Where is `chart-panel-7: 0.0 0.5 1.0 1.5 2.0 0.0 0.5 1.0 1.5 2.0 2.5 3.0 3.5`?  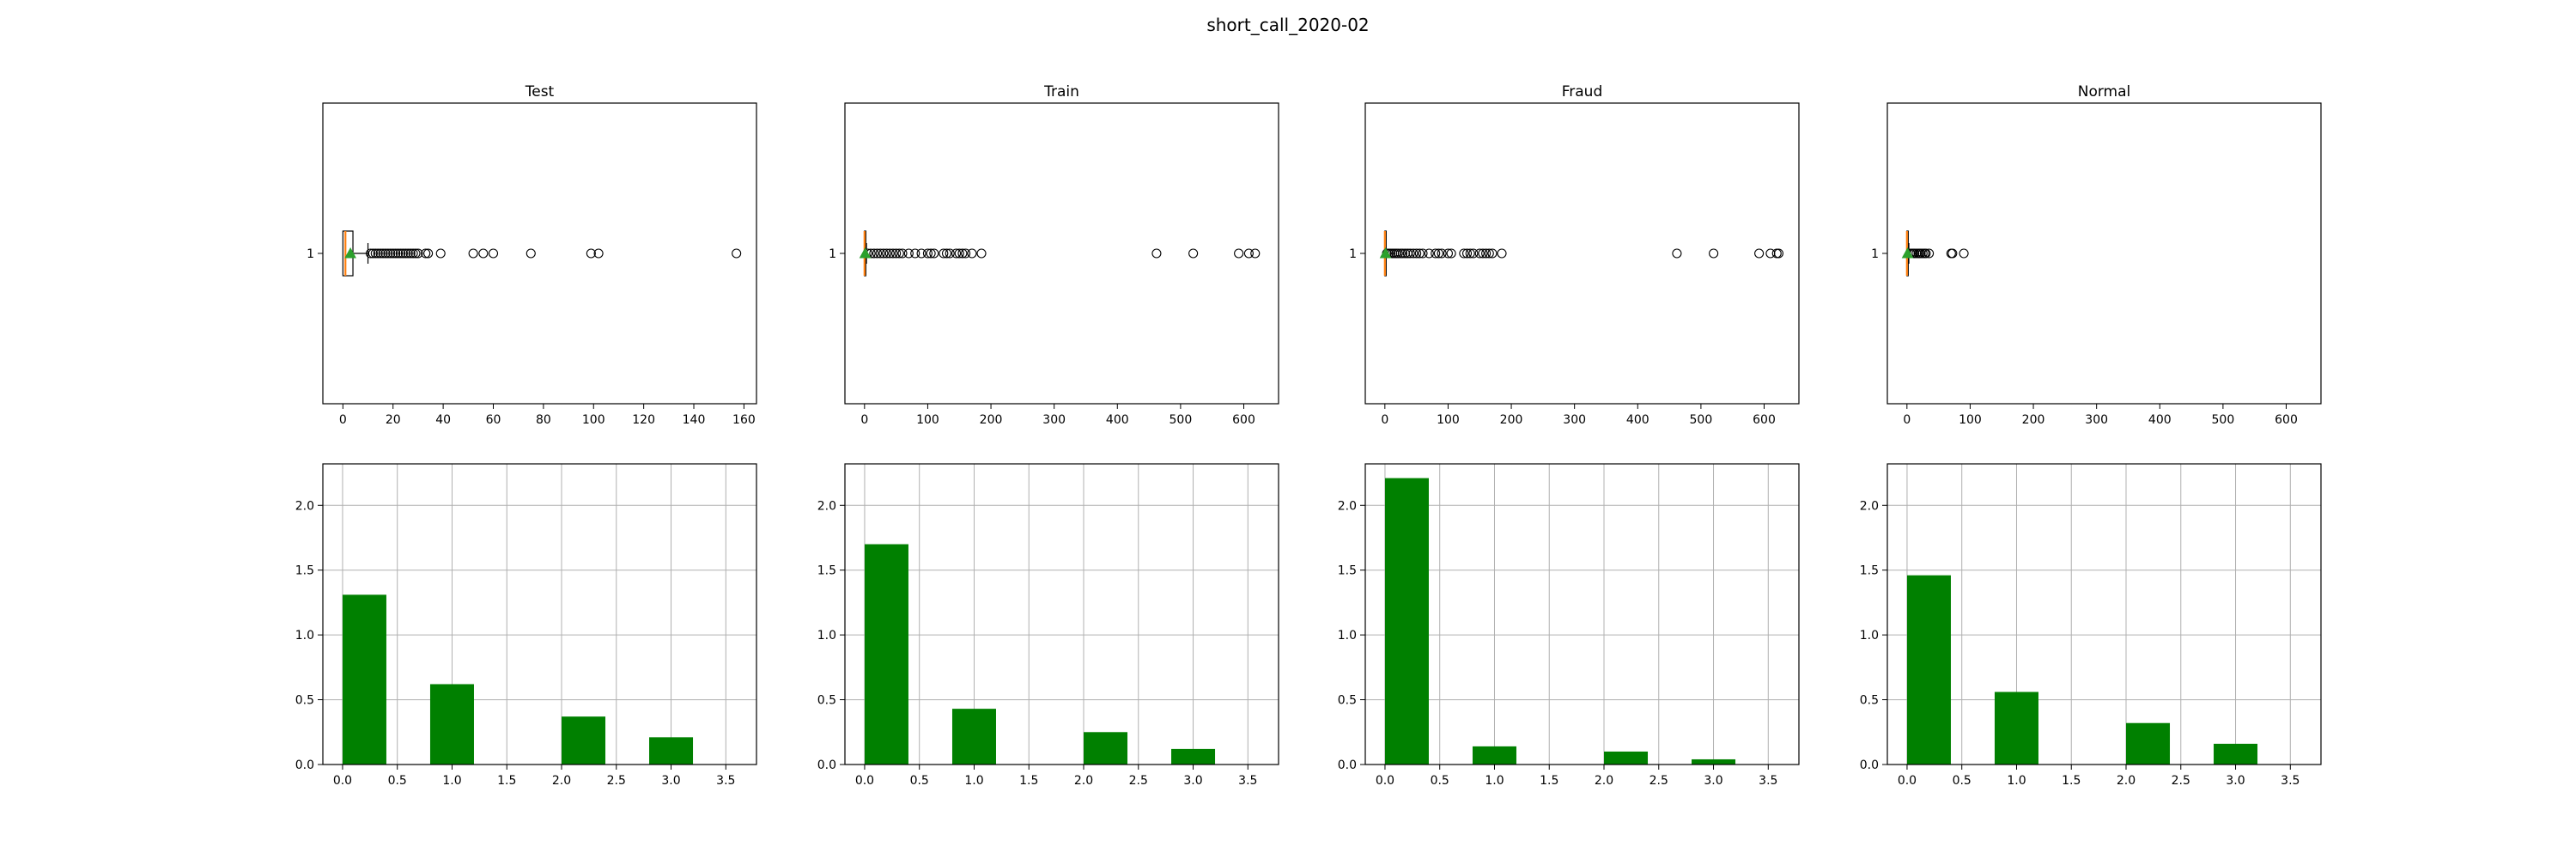
chart-panel-7: 0.0 0.5 1.0 1.5 2.0 0.0 0.5 1.0 1.5 2.0 2.5 3.0 3.5 is located at coordinates (1569, 625).